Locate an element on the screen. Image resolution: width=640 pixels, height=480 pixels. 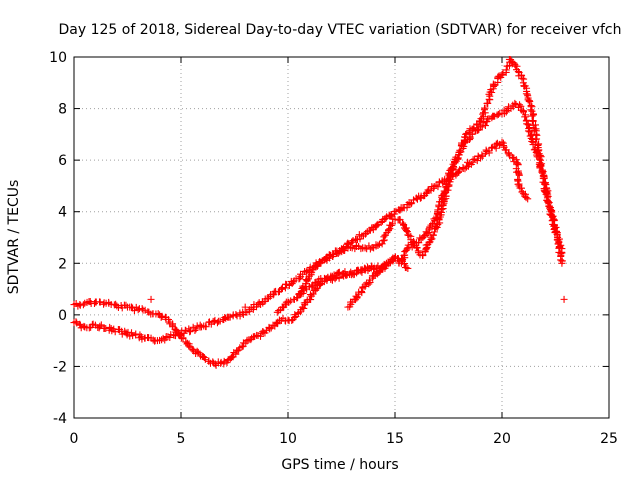
x-tick-label: 10 is located at coordinates (288, 439).